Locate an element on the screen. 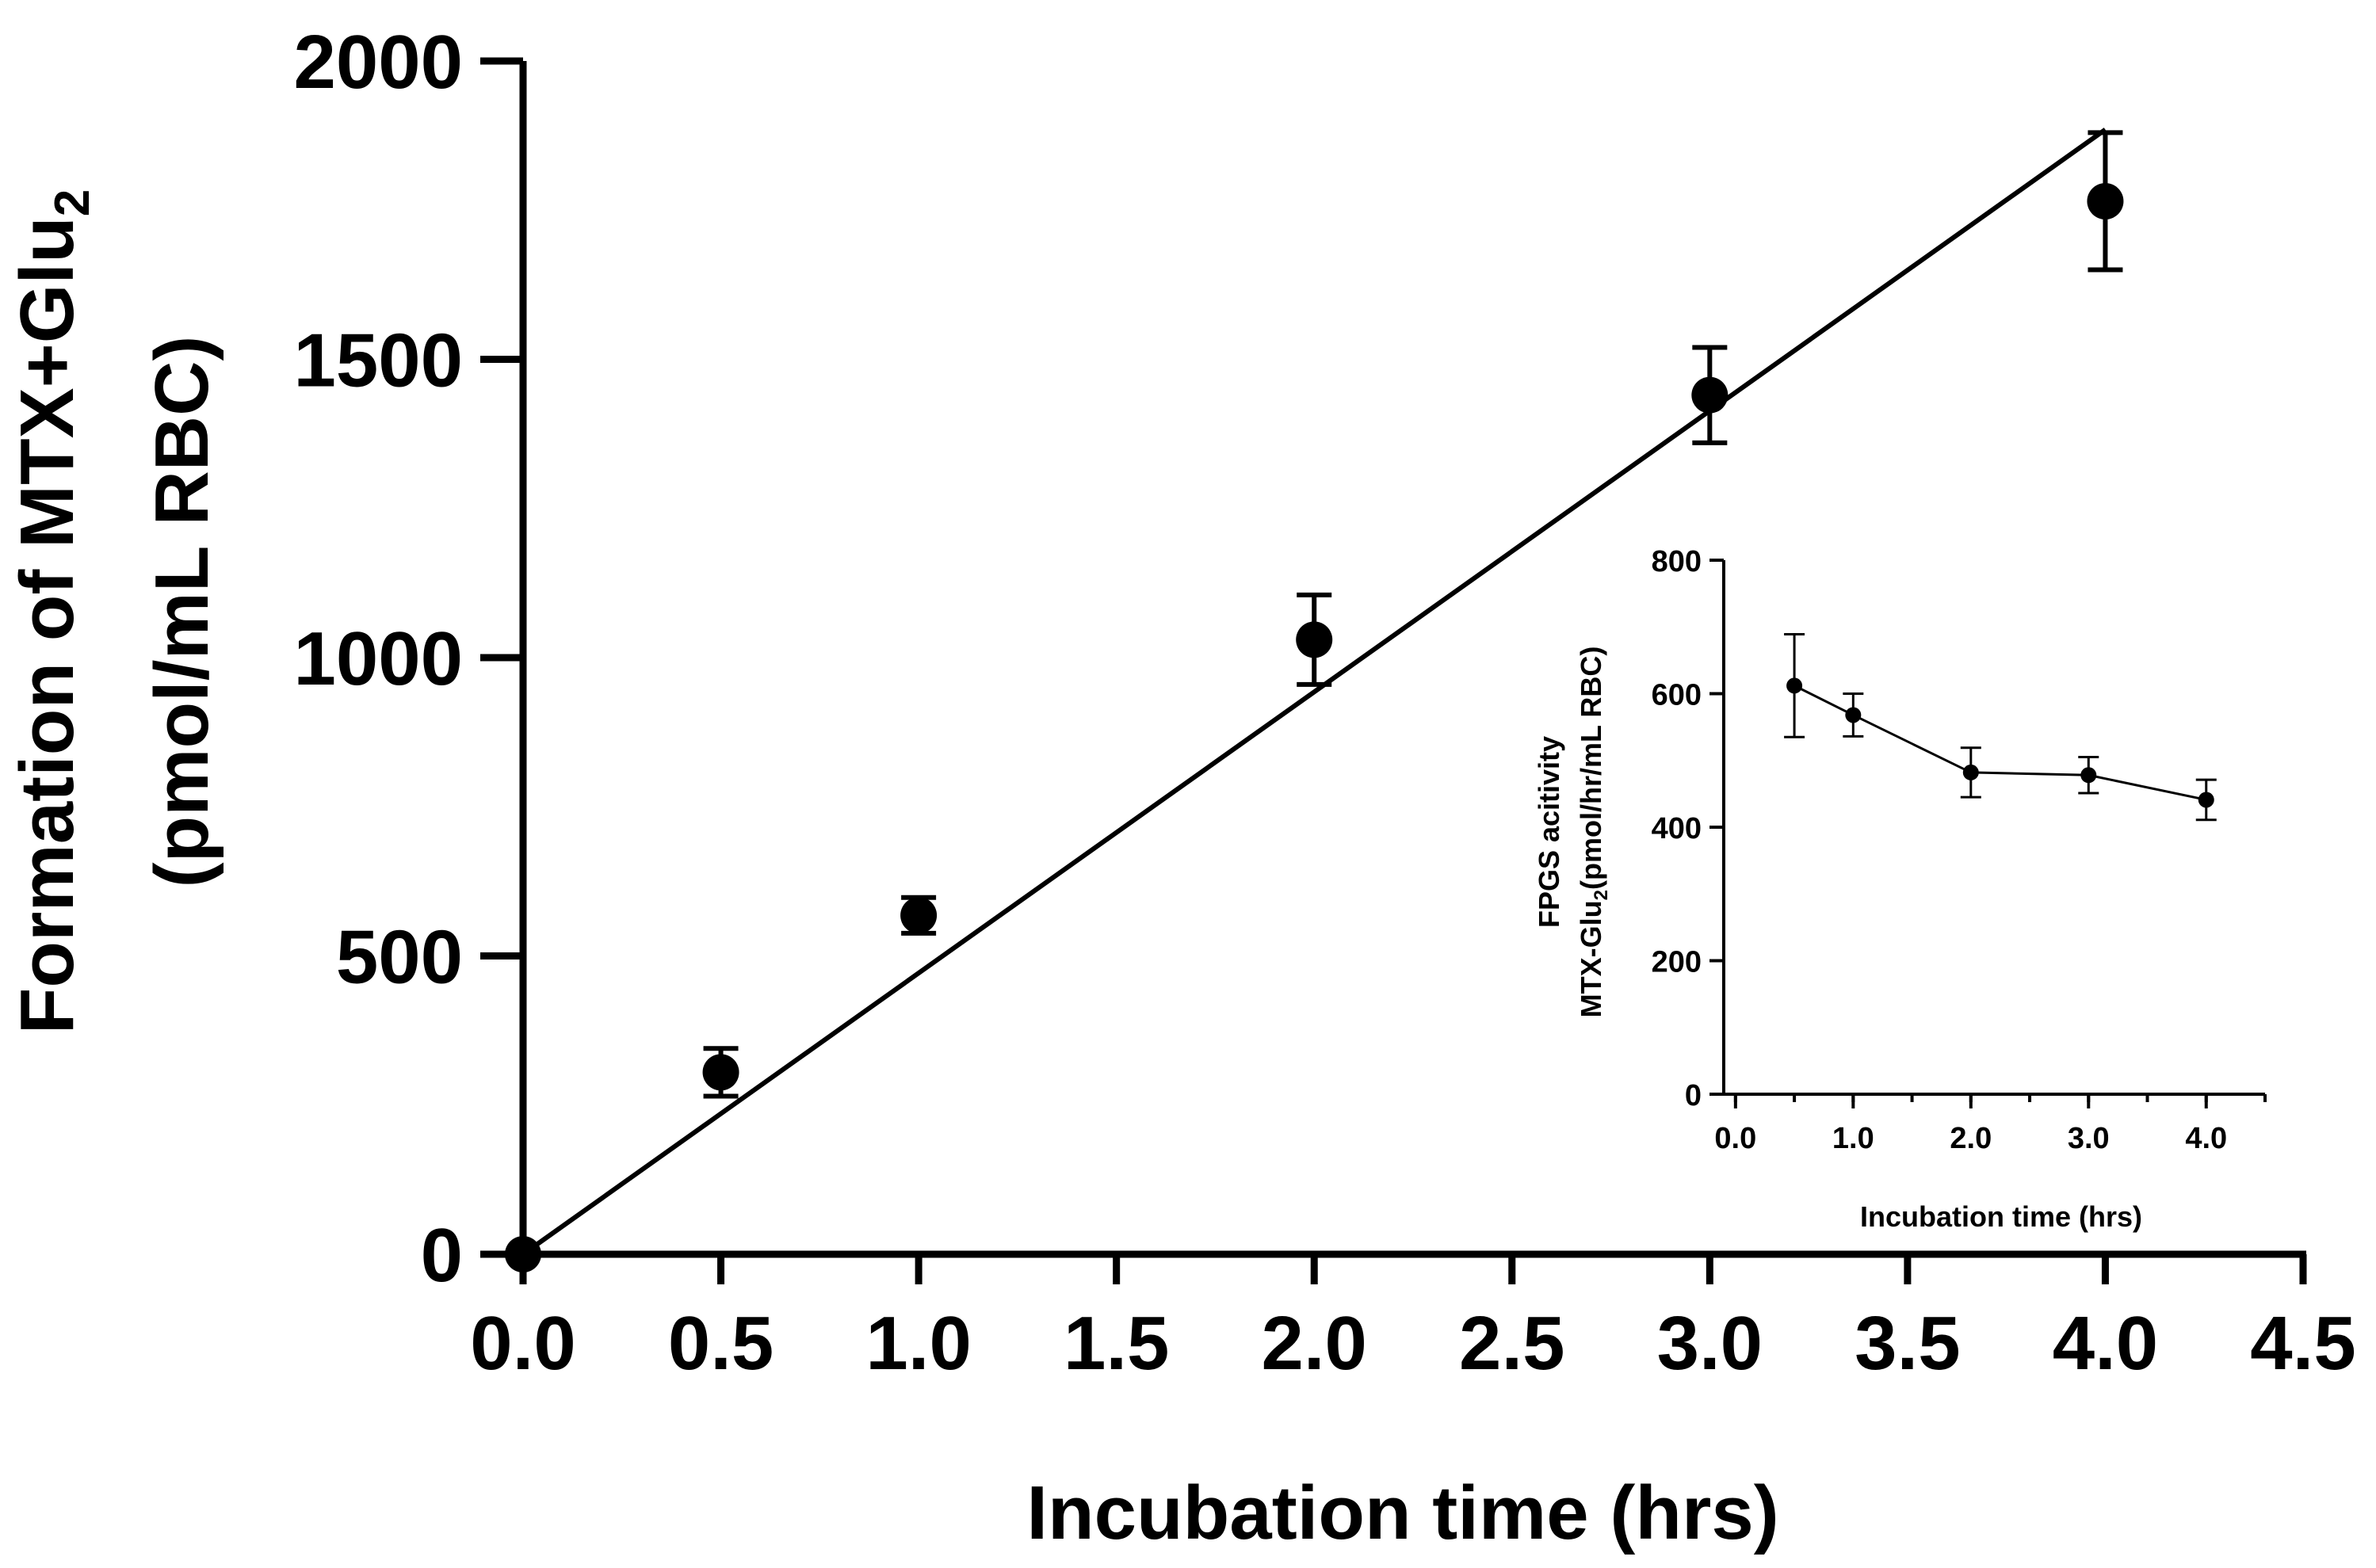 This screenshot has width=2376, height=1568. main-y-axis-label-line1: Formation of MTX+Glu2 is located at coordinates (52, 611).